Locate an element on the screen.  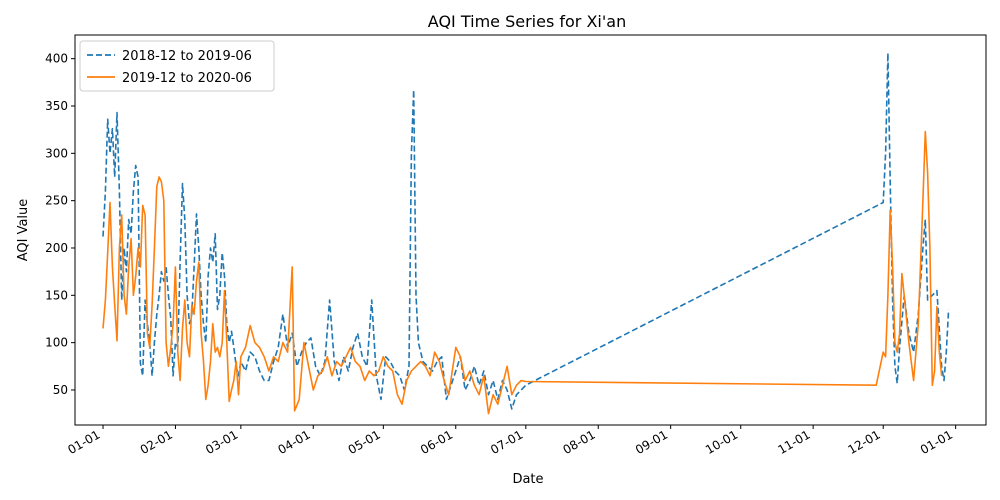
y-tick-label: 150 is located at coordinates (56, 295).